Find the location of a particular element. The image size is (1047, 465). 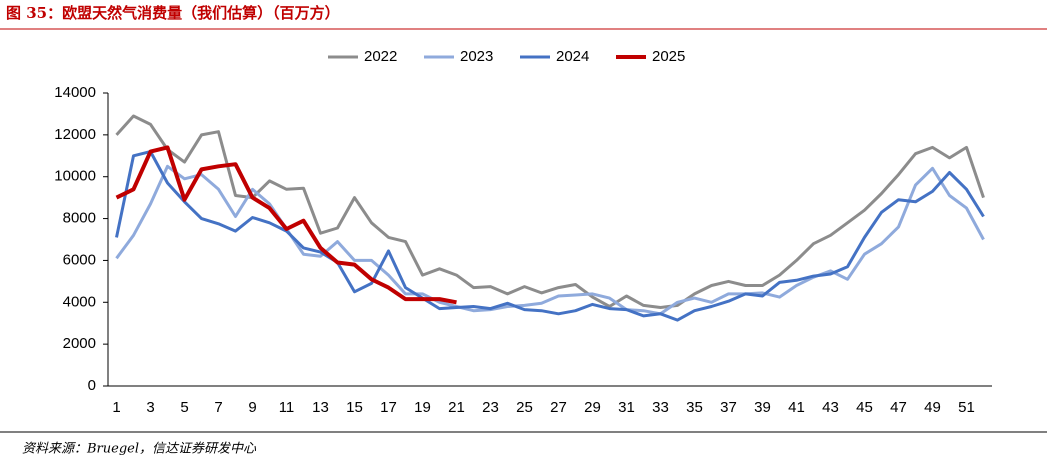

x-tick-label: 7 is located at coordinates (218, 407).